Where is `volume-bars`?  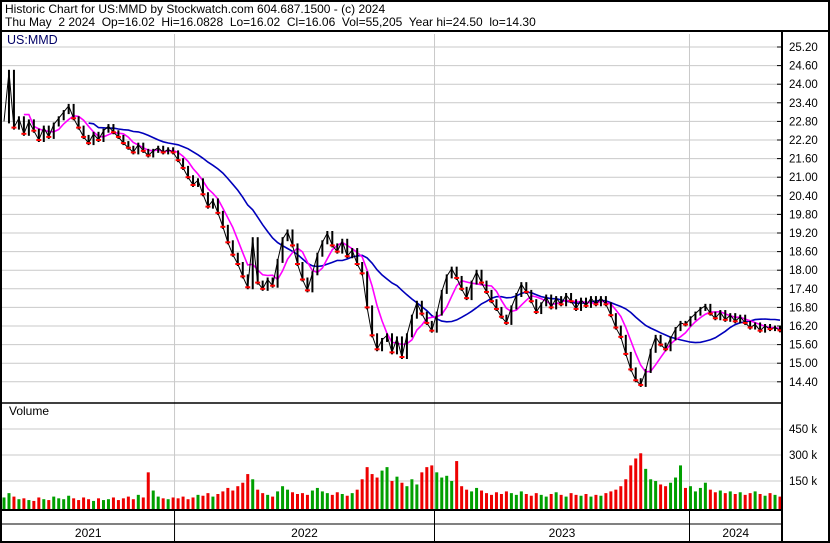 volume-bars is located at coordinates (392, 481).